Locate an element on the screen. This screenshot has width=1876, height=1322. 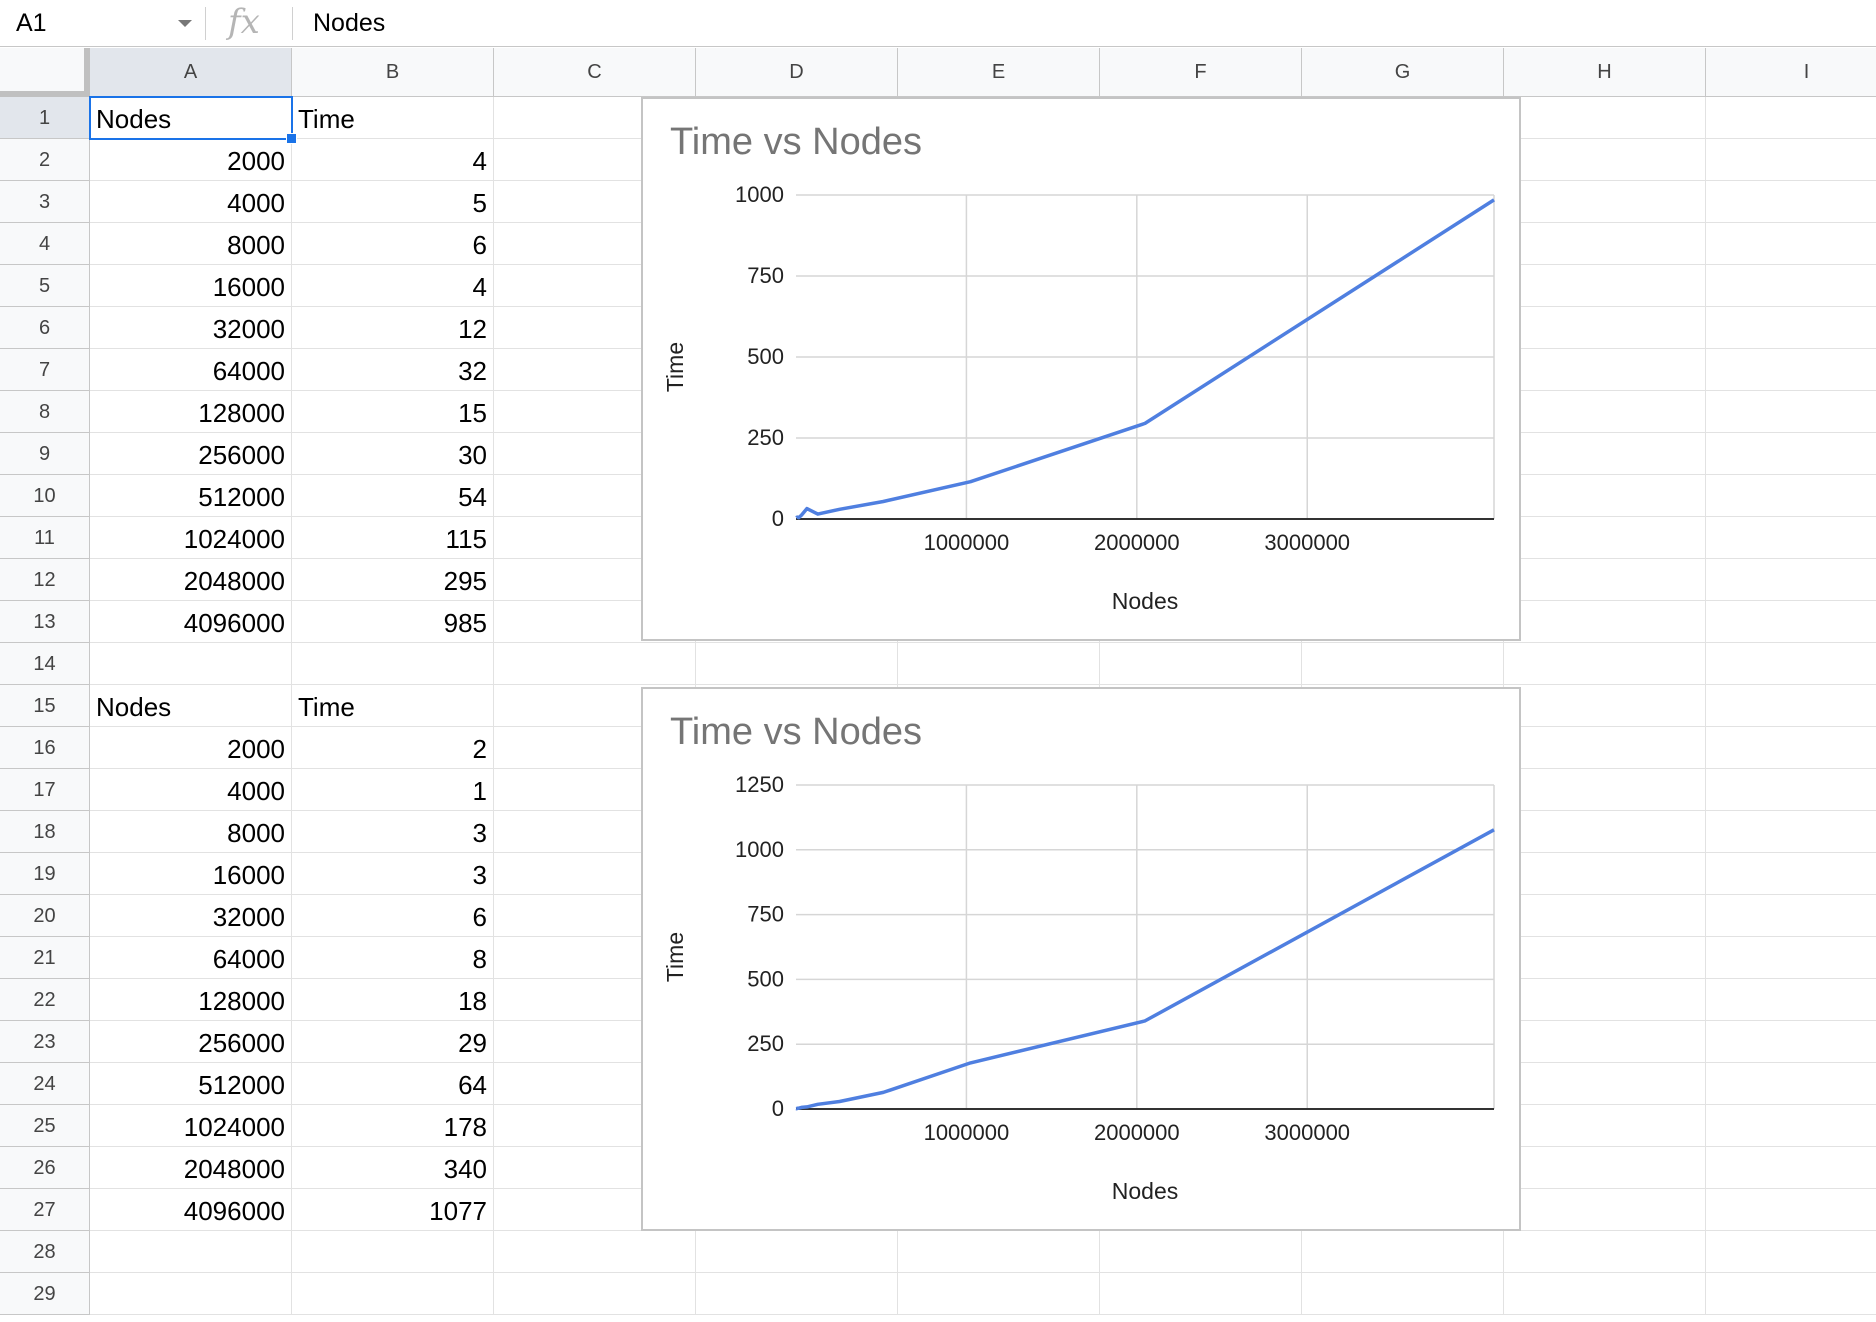
cell-g28 is located at coordinates (1403, 1252).